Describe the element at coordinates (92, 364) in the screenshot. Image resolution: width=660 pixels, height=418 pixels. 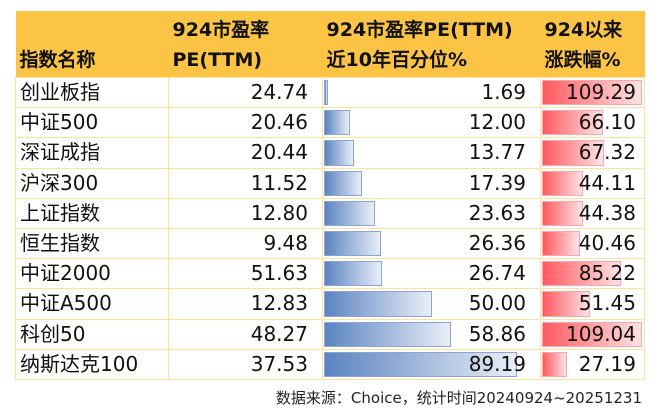
I see `index-name: 纳斯达克100` at that location.